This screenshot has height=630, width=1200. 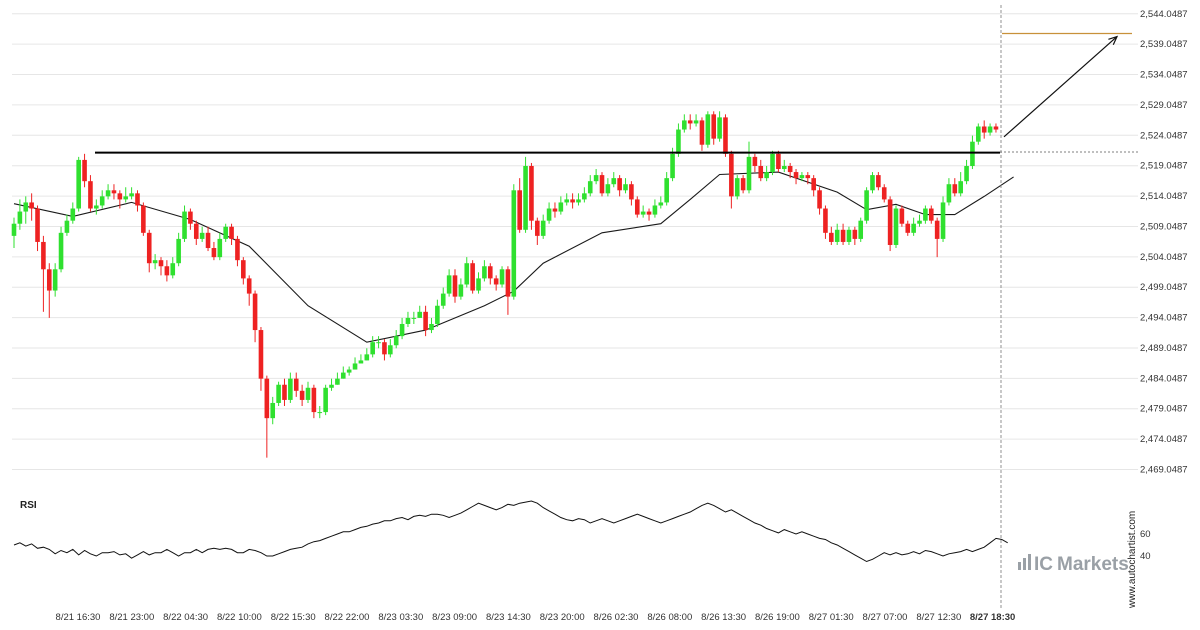 What do you see at coordinates (938, 617) in the screenshot?
I see `x-tick-label: 8/27 12:30` at bounding box center [938, 617].